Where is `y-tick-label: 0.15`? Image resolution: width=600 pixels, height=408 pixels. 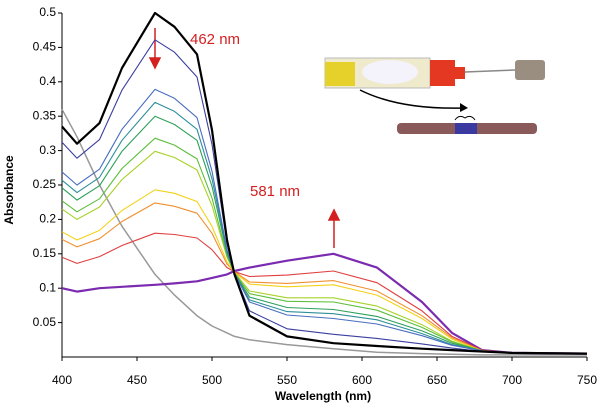
y-tick-label: 0.15 is located at coordinates (45, 253).